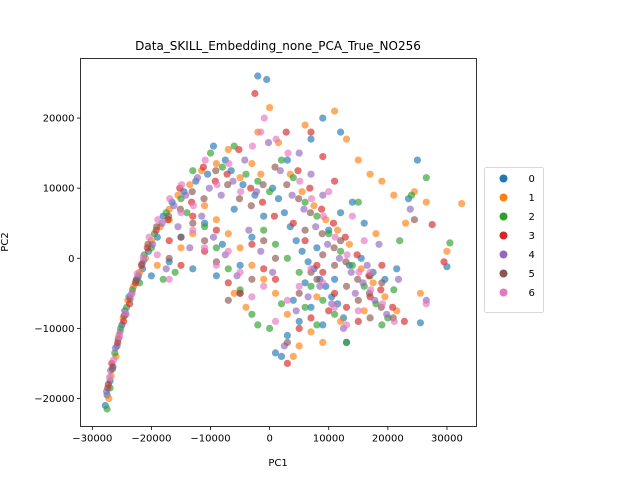 The height and width of the screenshot is (480, 640). What do you see at coordinates (329, 439) in the screenshot?
I see `x-tick-label: 10000` at bounding box center [329, 439].